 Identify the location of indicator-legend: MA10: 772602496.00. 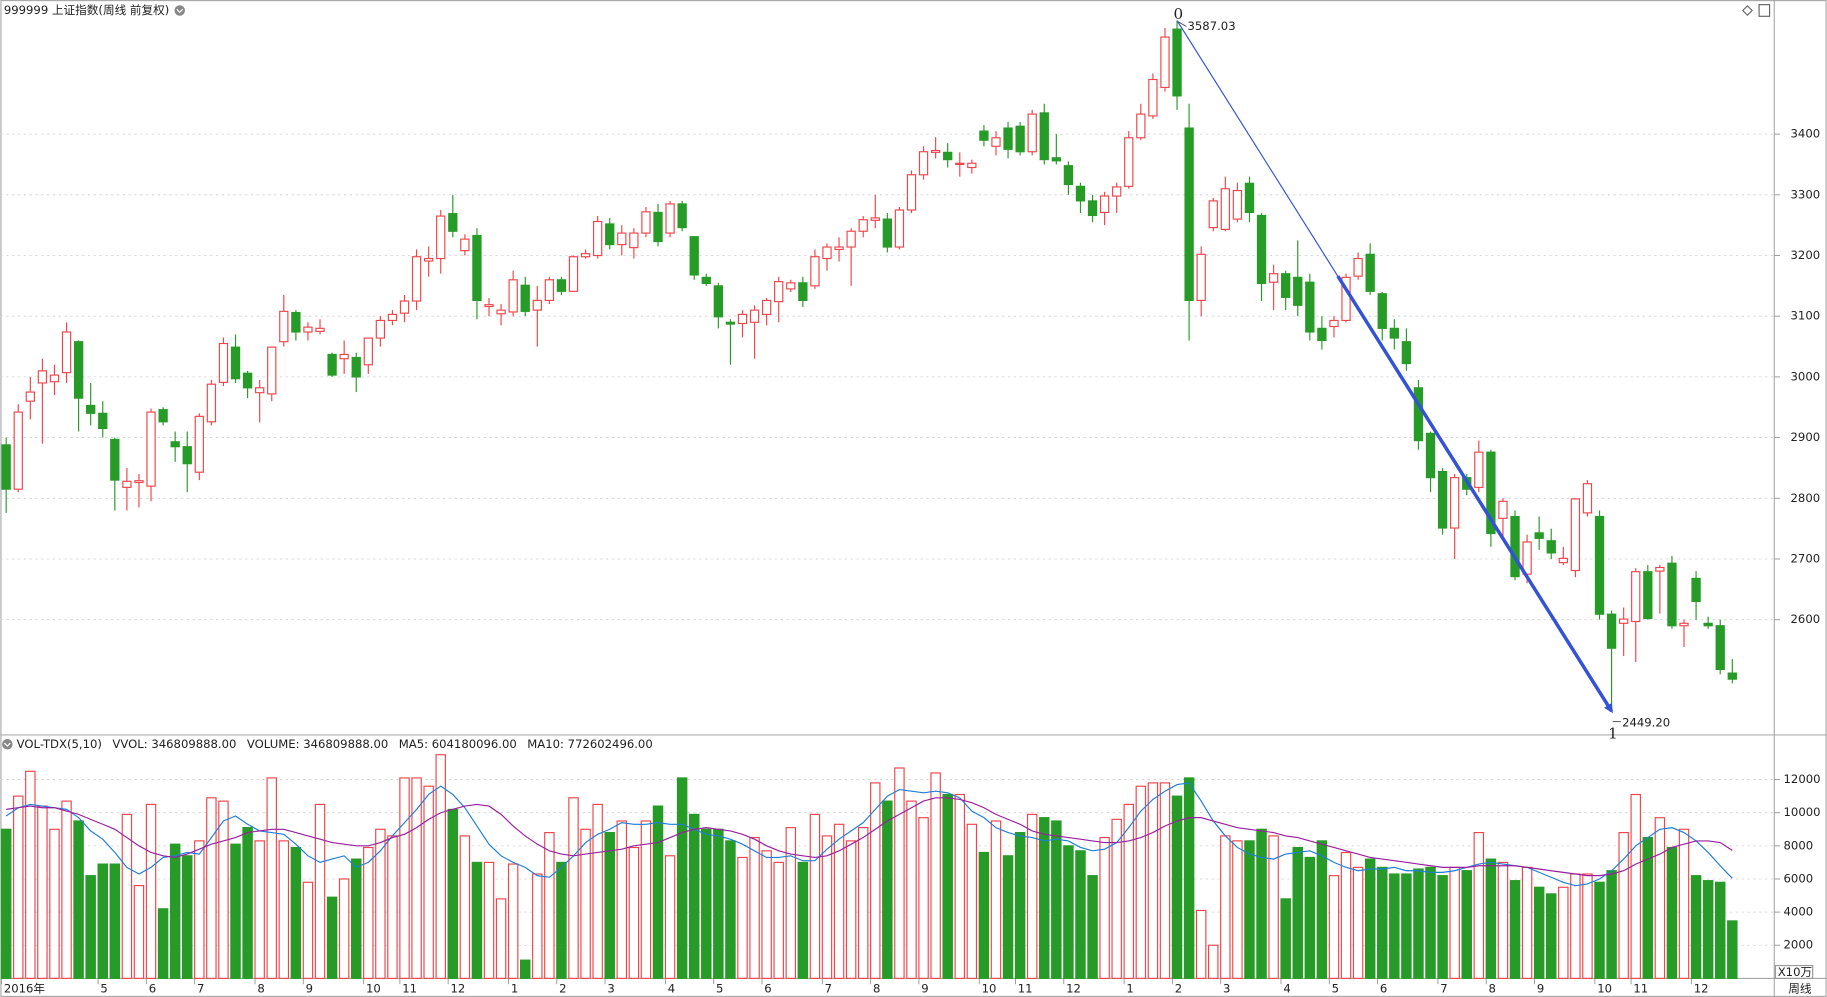
(589, 744).